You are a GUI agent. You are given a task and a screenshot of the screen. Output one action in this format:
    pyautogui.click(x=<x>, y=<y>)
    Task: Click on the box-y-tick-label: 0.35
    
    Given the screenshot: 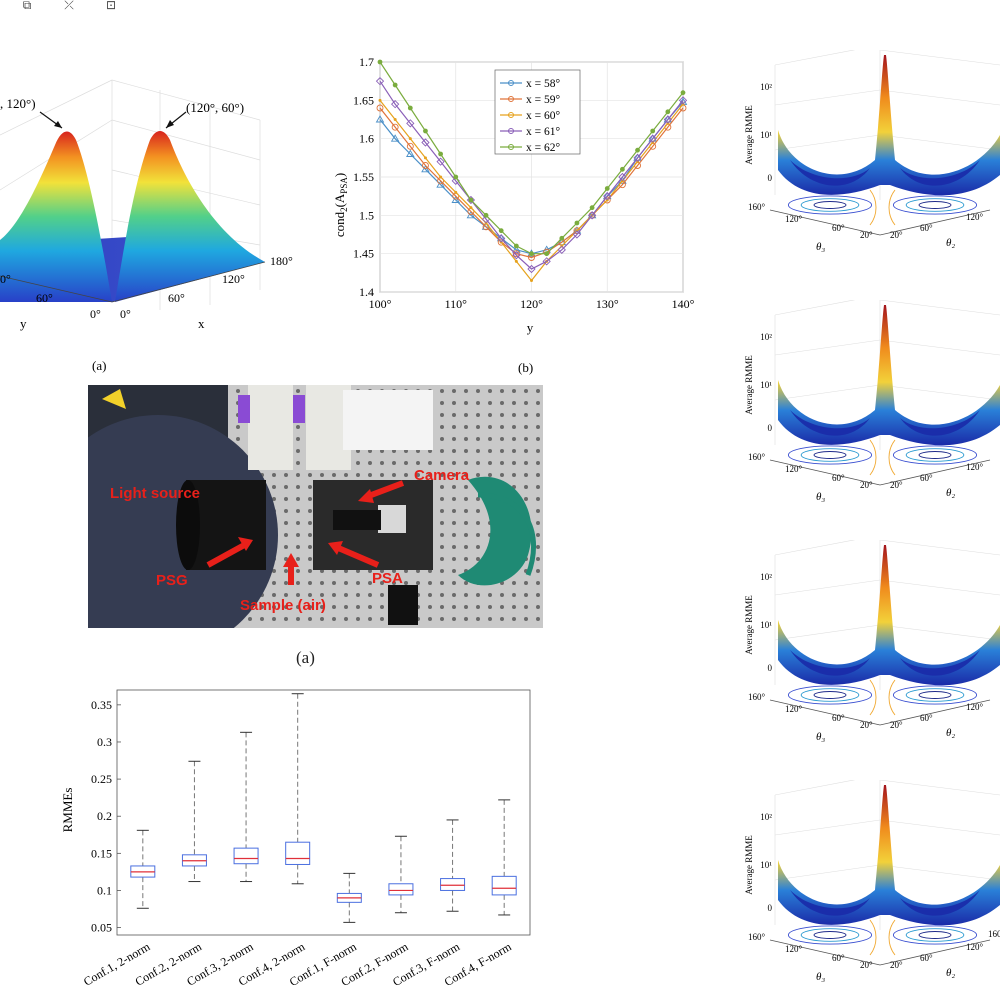 What is the action you would take?
    pyautogui.click(x=101, y=705)
    